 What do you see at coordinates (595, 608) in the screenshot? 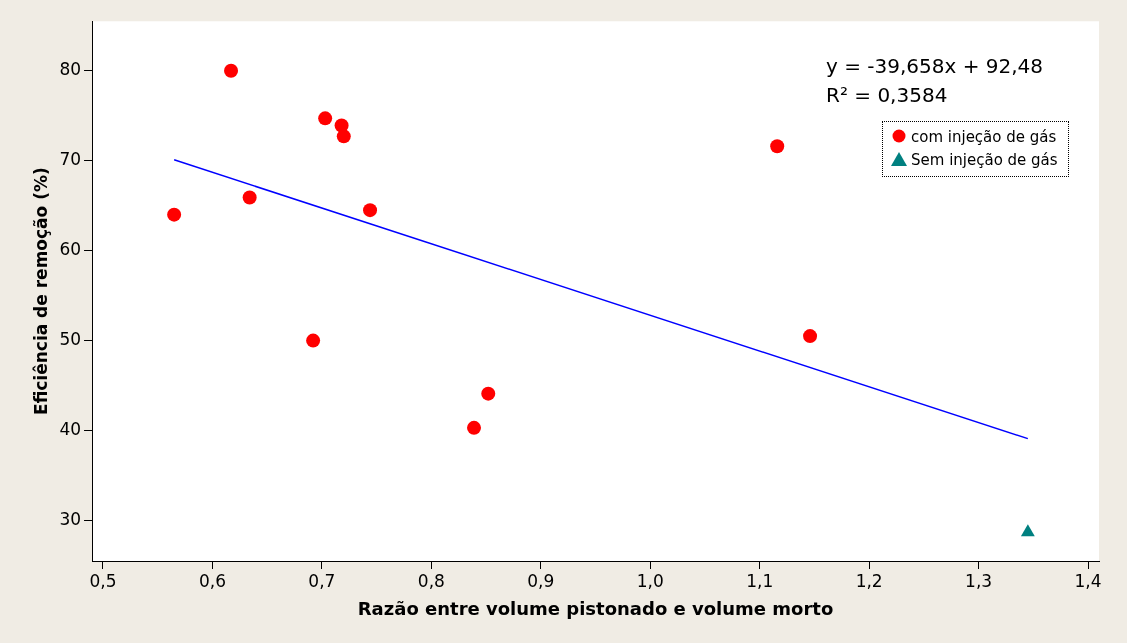
I see `x-axis-title: Razão entre volume pistonado e volume morto` at bounding box center [595, 608].